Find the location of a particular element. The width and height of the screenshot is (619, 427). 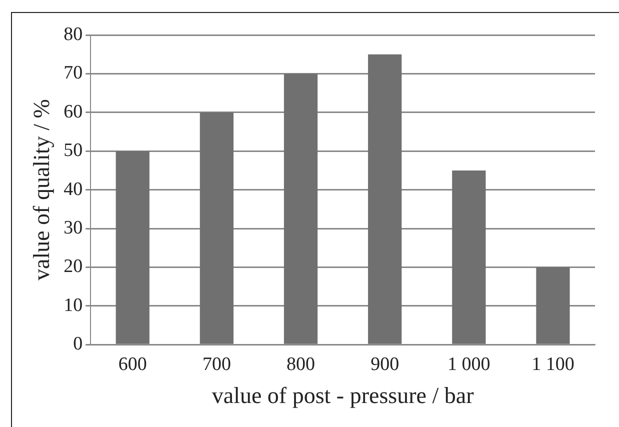

x-tick-label: 900 is located at coordinates (385, 364).